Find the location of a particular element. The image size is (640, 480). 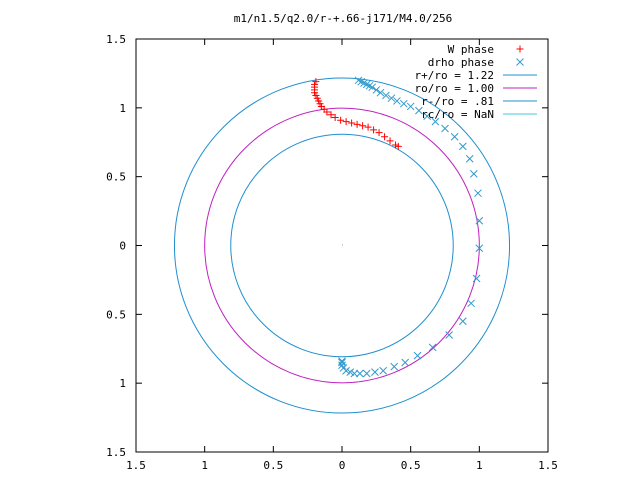

y-tick-label: 0 is located at coordinates (122, 246).